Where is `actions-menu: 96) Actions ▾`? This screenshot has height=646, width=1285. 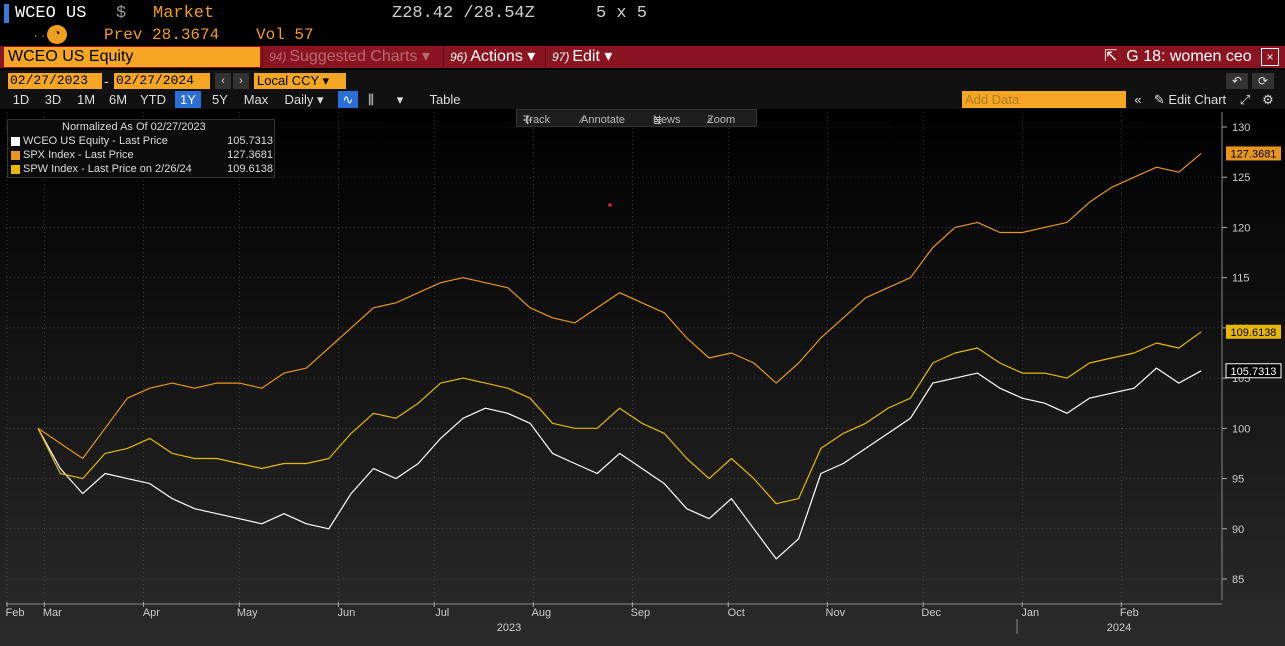 actions-menu: 96) Actions ▾ is located at coordinates (493, 57).